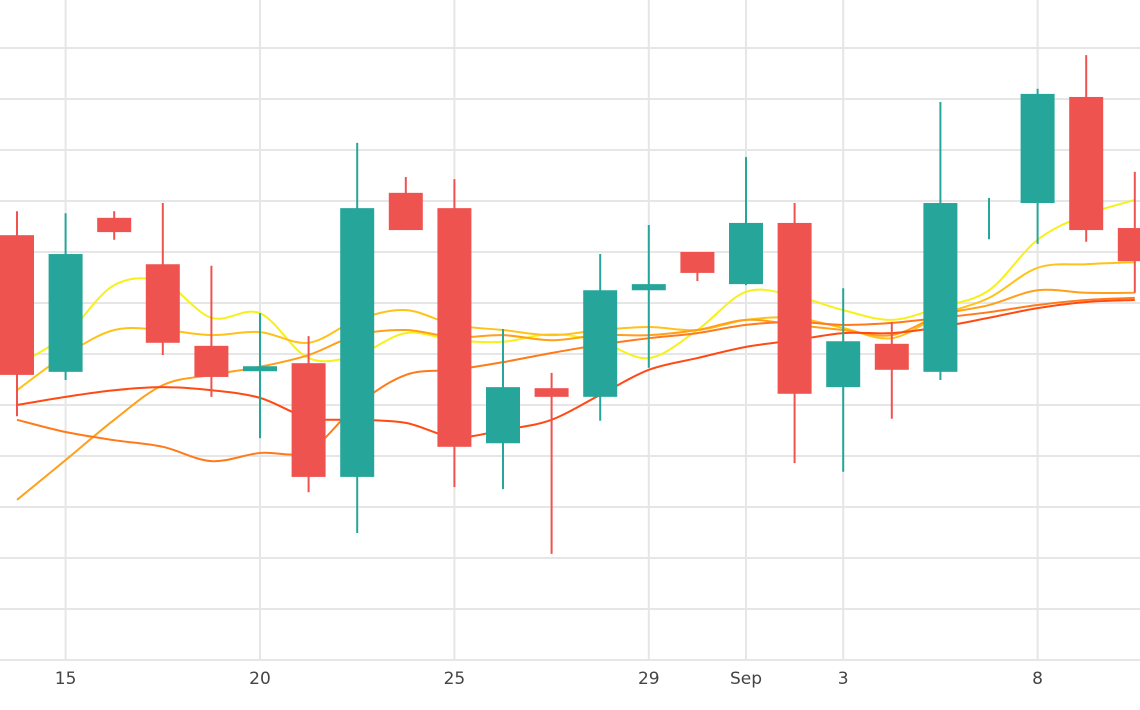 Image resolution: width=1140 pixels, height=710 pixels. Describe the element at coordinates (843, 679) in the screenshot. I see `x-tick-label: 3` at that location.